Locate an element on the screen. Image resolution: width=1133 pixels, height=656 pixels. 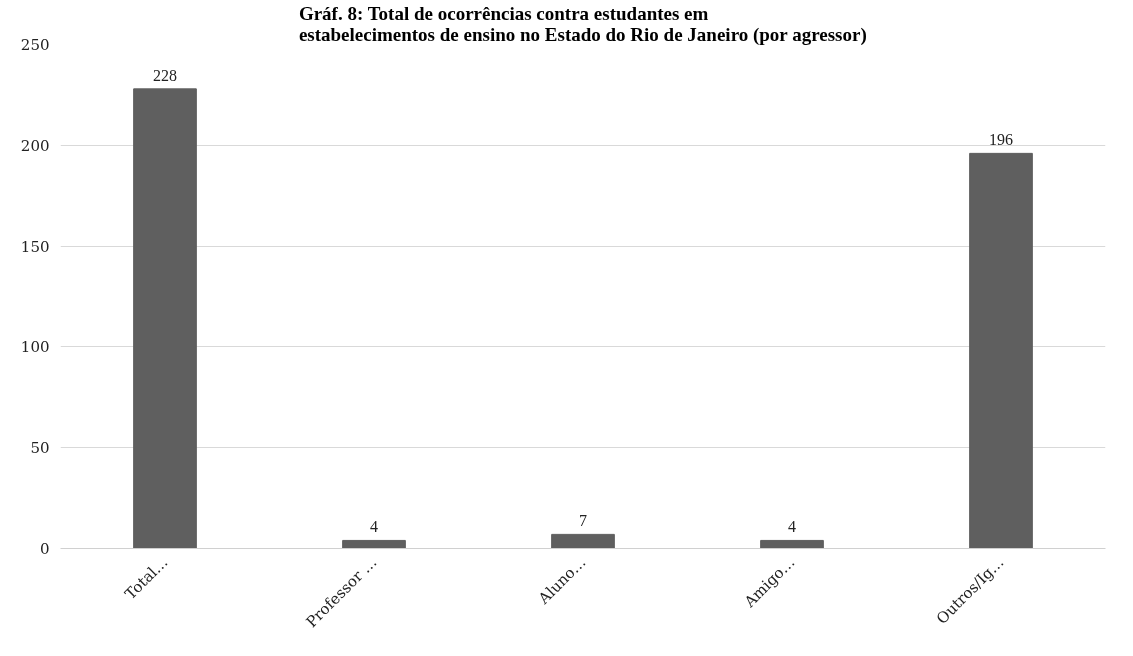
y-tick-label: 150 is located at coordinates (35, 246).